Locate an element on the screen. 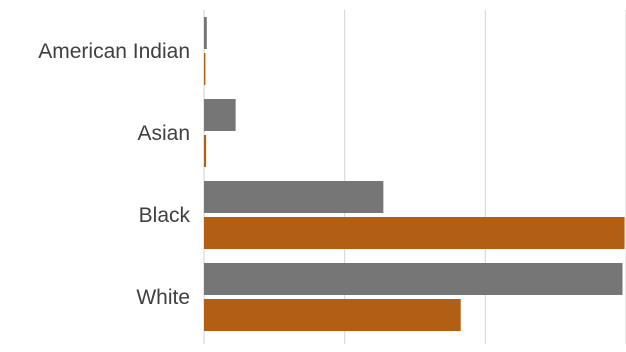 Image resolution: width=626 pixels, height=352 pixels. category-label: American Indian is located at coordinates (114, 51).